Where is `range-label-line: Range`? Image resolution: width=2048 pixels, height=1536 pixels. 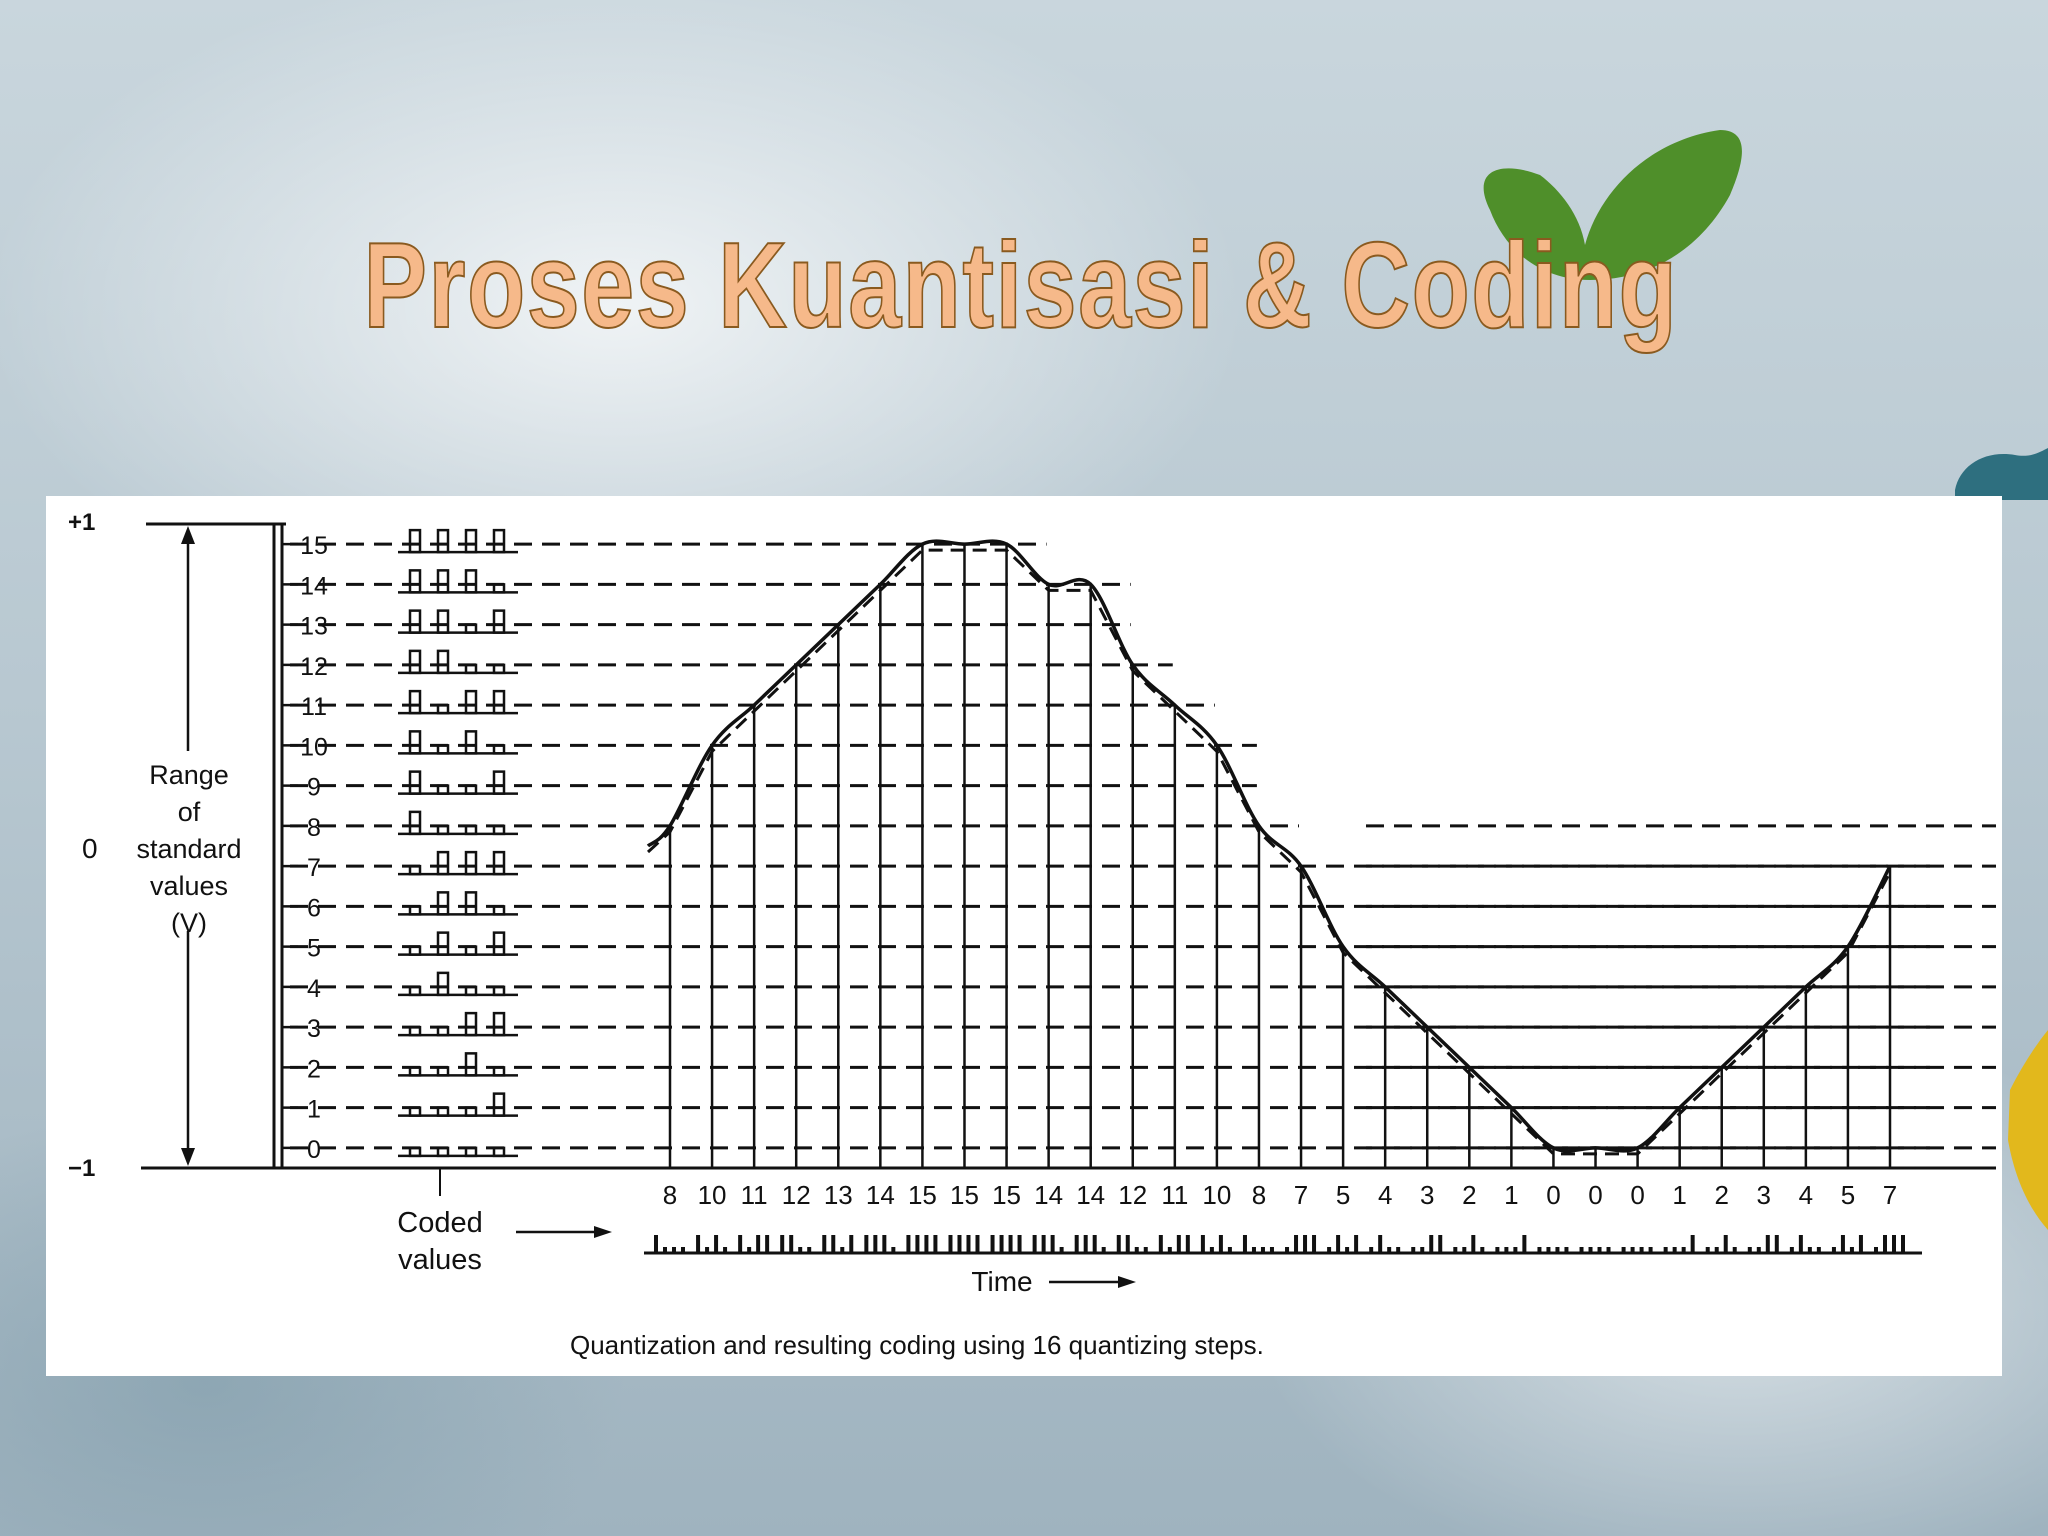 range-label-line: Range is located at coordinates (189, 775).